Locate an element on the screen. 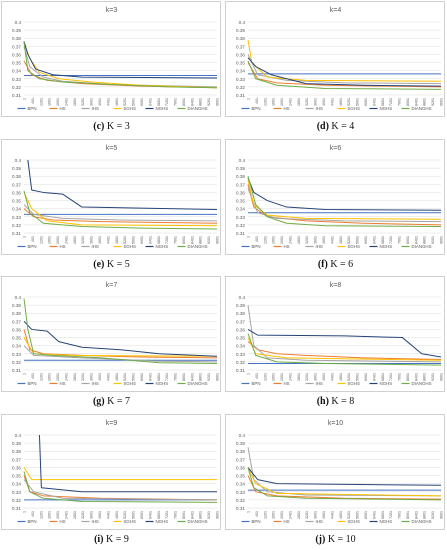 The height and width of the screenshot is (550, 447). caption-tag: (d) is located at coordinates (322, 126).